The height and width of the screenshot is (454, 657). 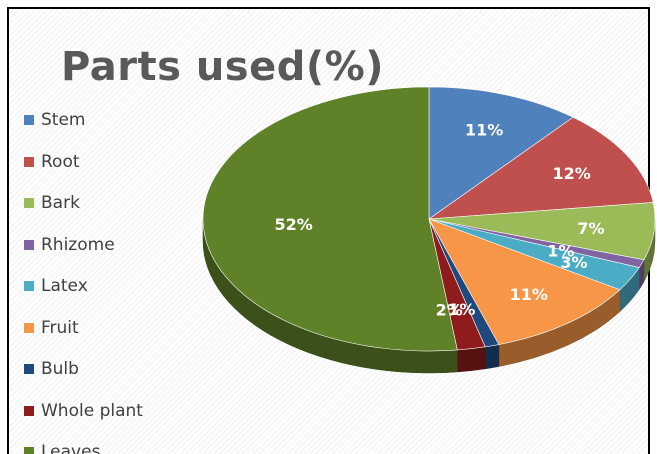 What do you see at coordinates (29, 203) in the screenshot?
I see `legend-swatch-bark` at bounding box center [29, 203].